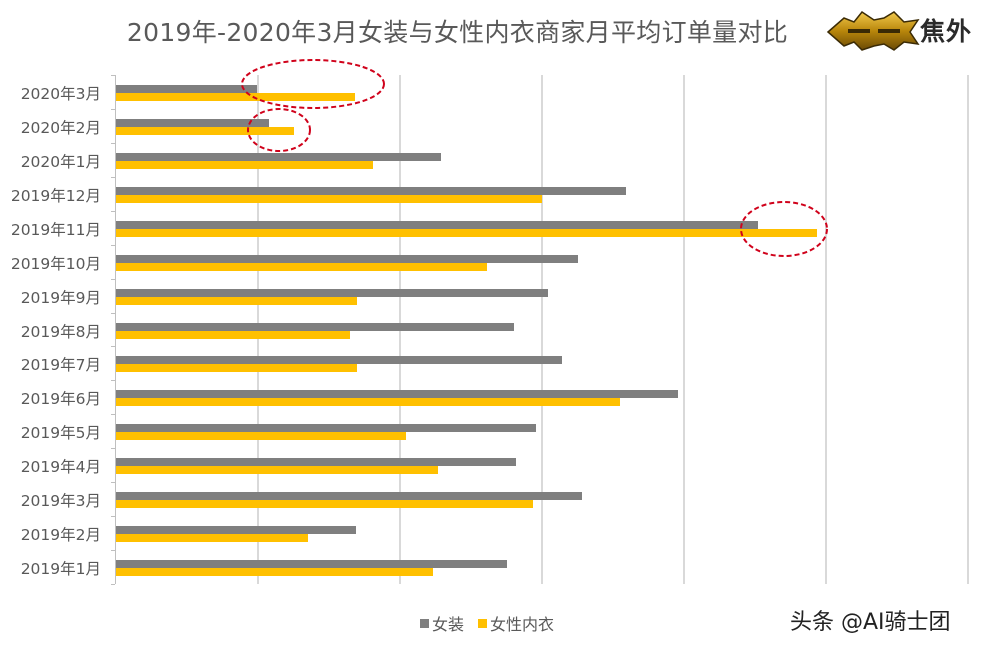  Describe the element at coordinates (60, 332) in the screenshot. I see `category-label: 2019年8月` at that location.